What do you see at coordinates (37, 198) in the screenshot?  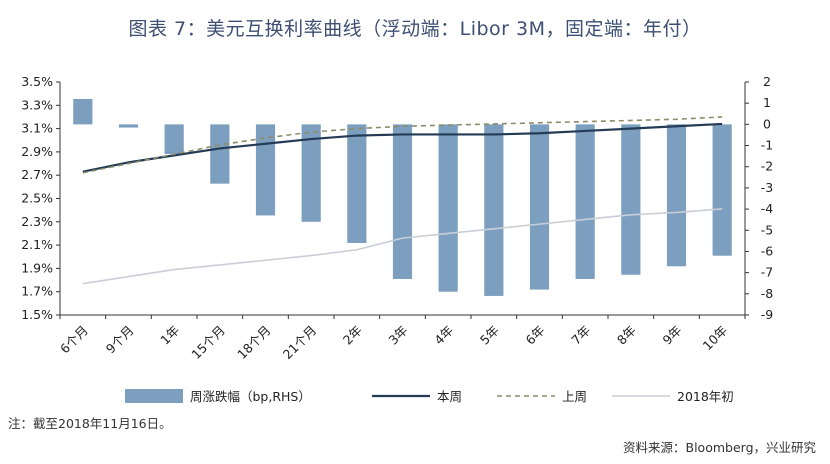 I see `left-tick-label: 2.5%` at bounding box center [37, 198].